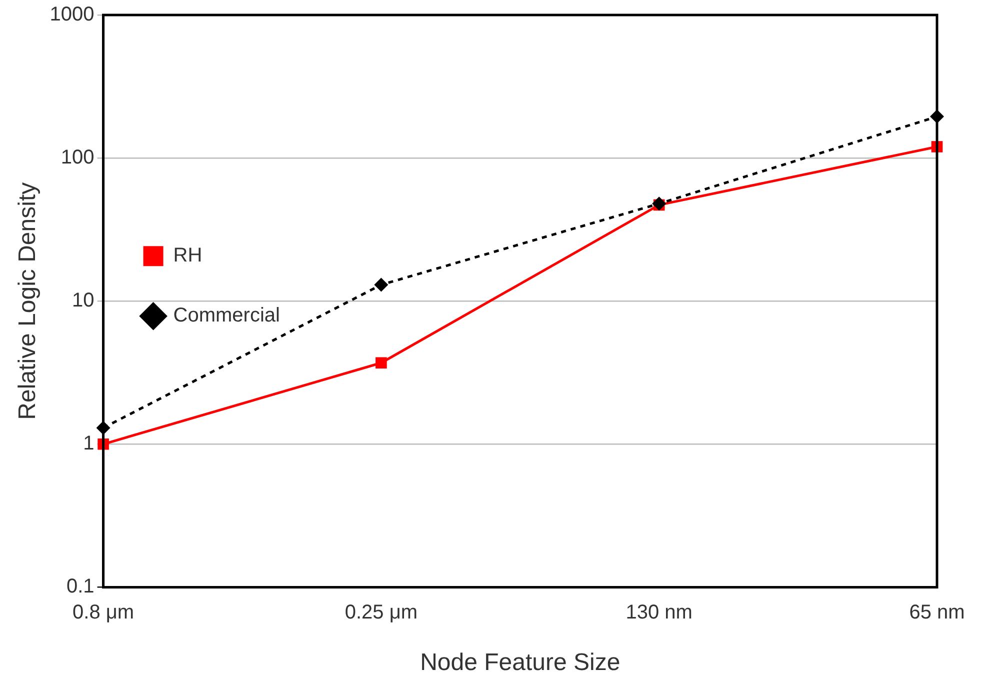 This screenshot has height=692, width=982. What do you see at coordinates (381, 613) in the screenshot?
I see `x-tick-label: 0.25 μm` at bounding box center [381, 613].